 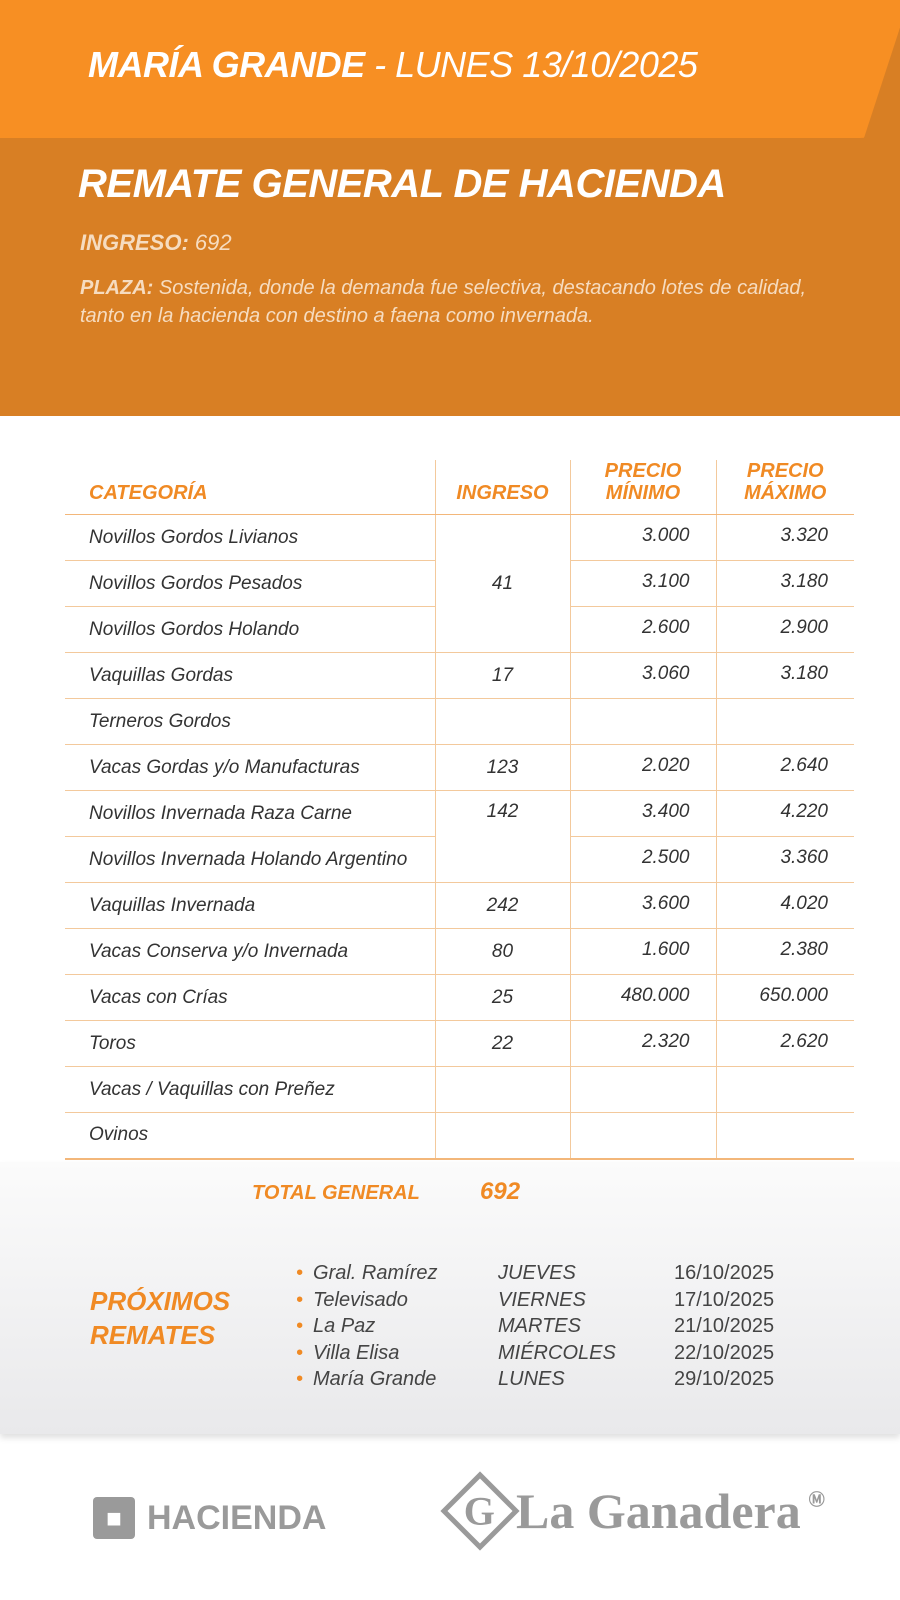 I want to click on remate-place: • María Grande, so click(x=366, y=1379).